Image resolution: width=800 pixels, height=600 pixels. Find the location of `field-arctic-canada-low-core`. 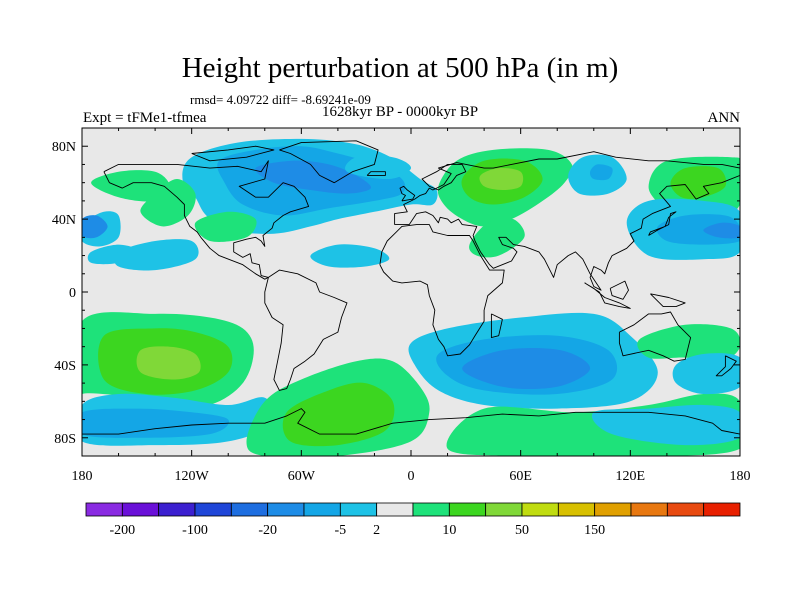

field-arctic-canada-low-core is located at coordinates (313, 177).